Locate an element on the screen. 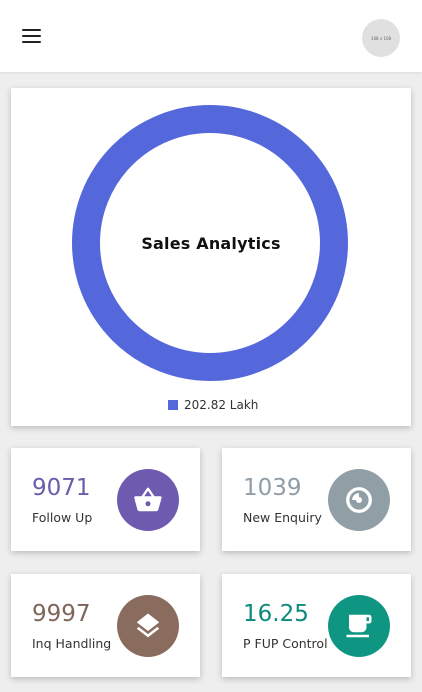 The width and height of the screenshot is (422, 692). chart-legend: 202.82 Lakh is located at coordinates (213, 405).